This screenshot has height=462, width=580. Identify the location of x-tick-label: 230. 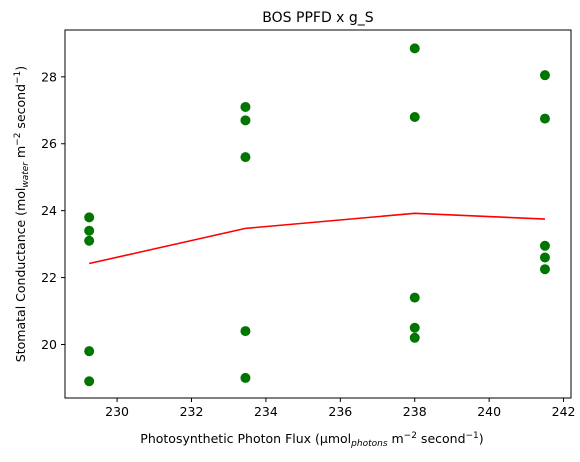
(117, 411).